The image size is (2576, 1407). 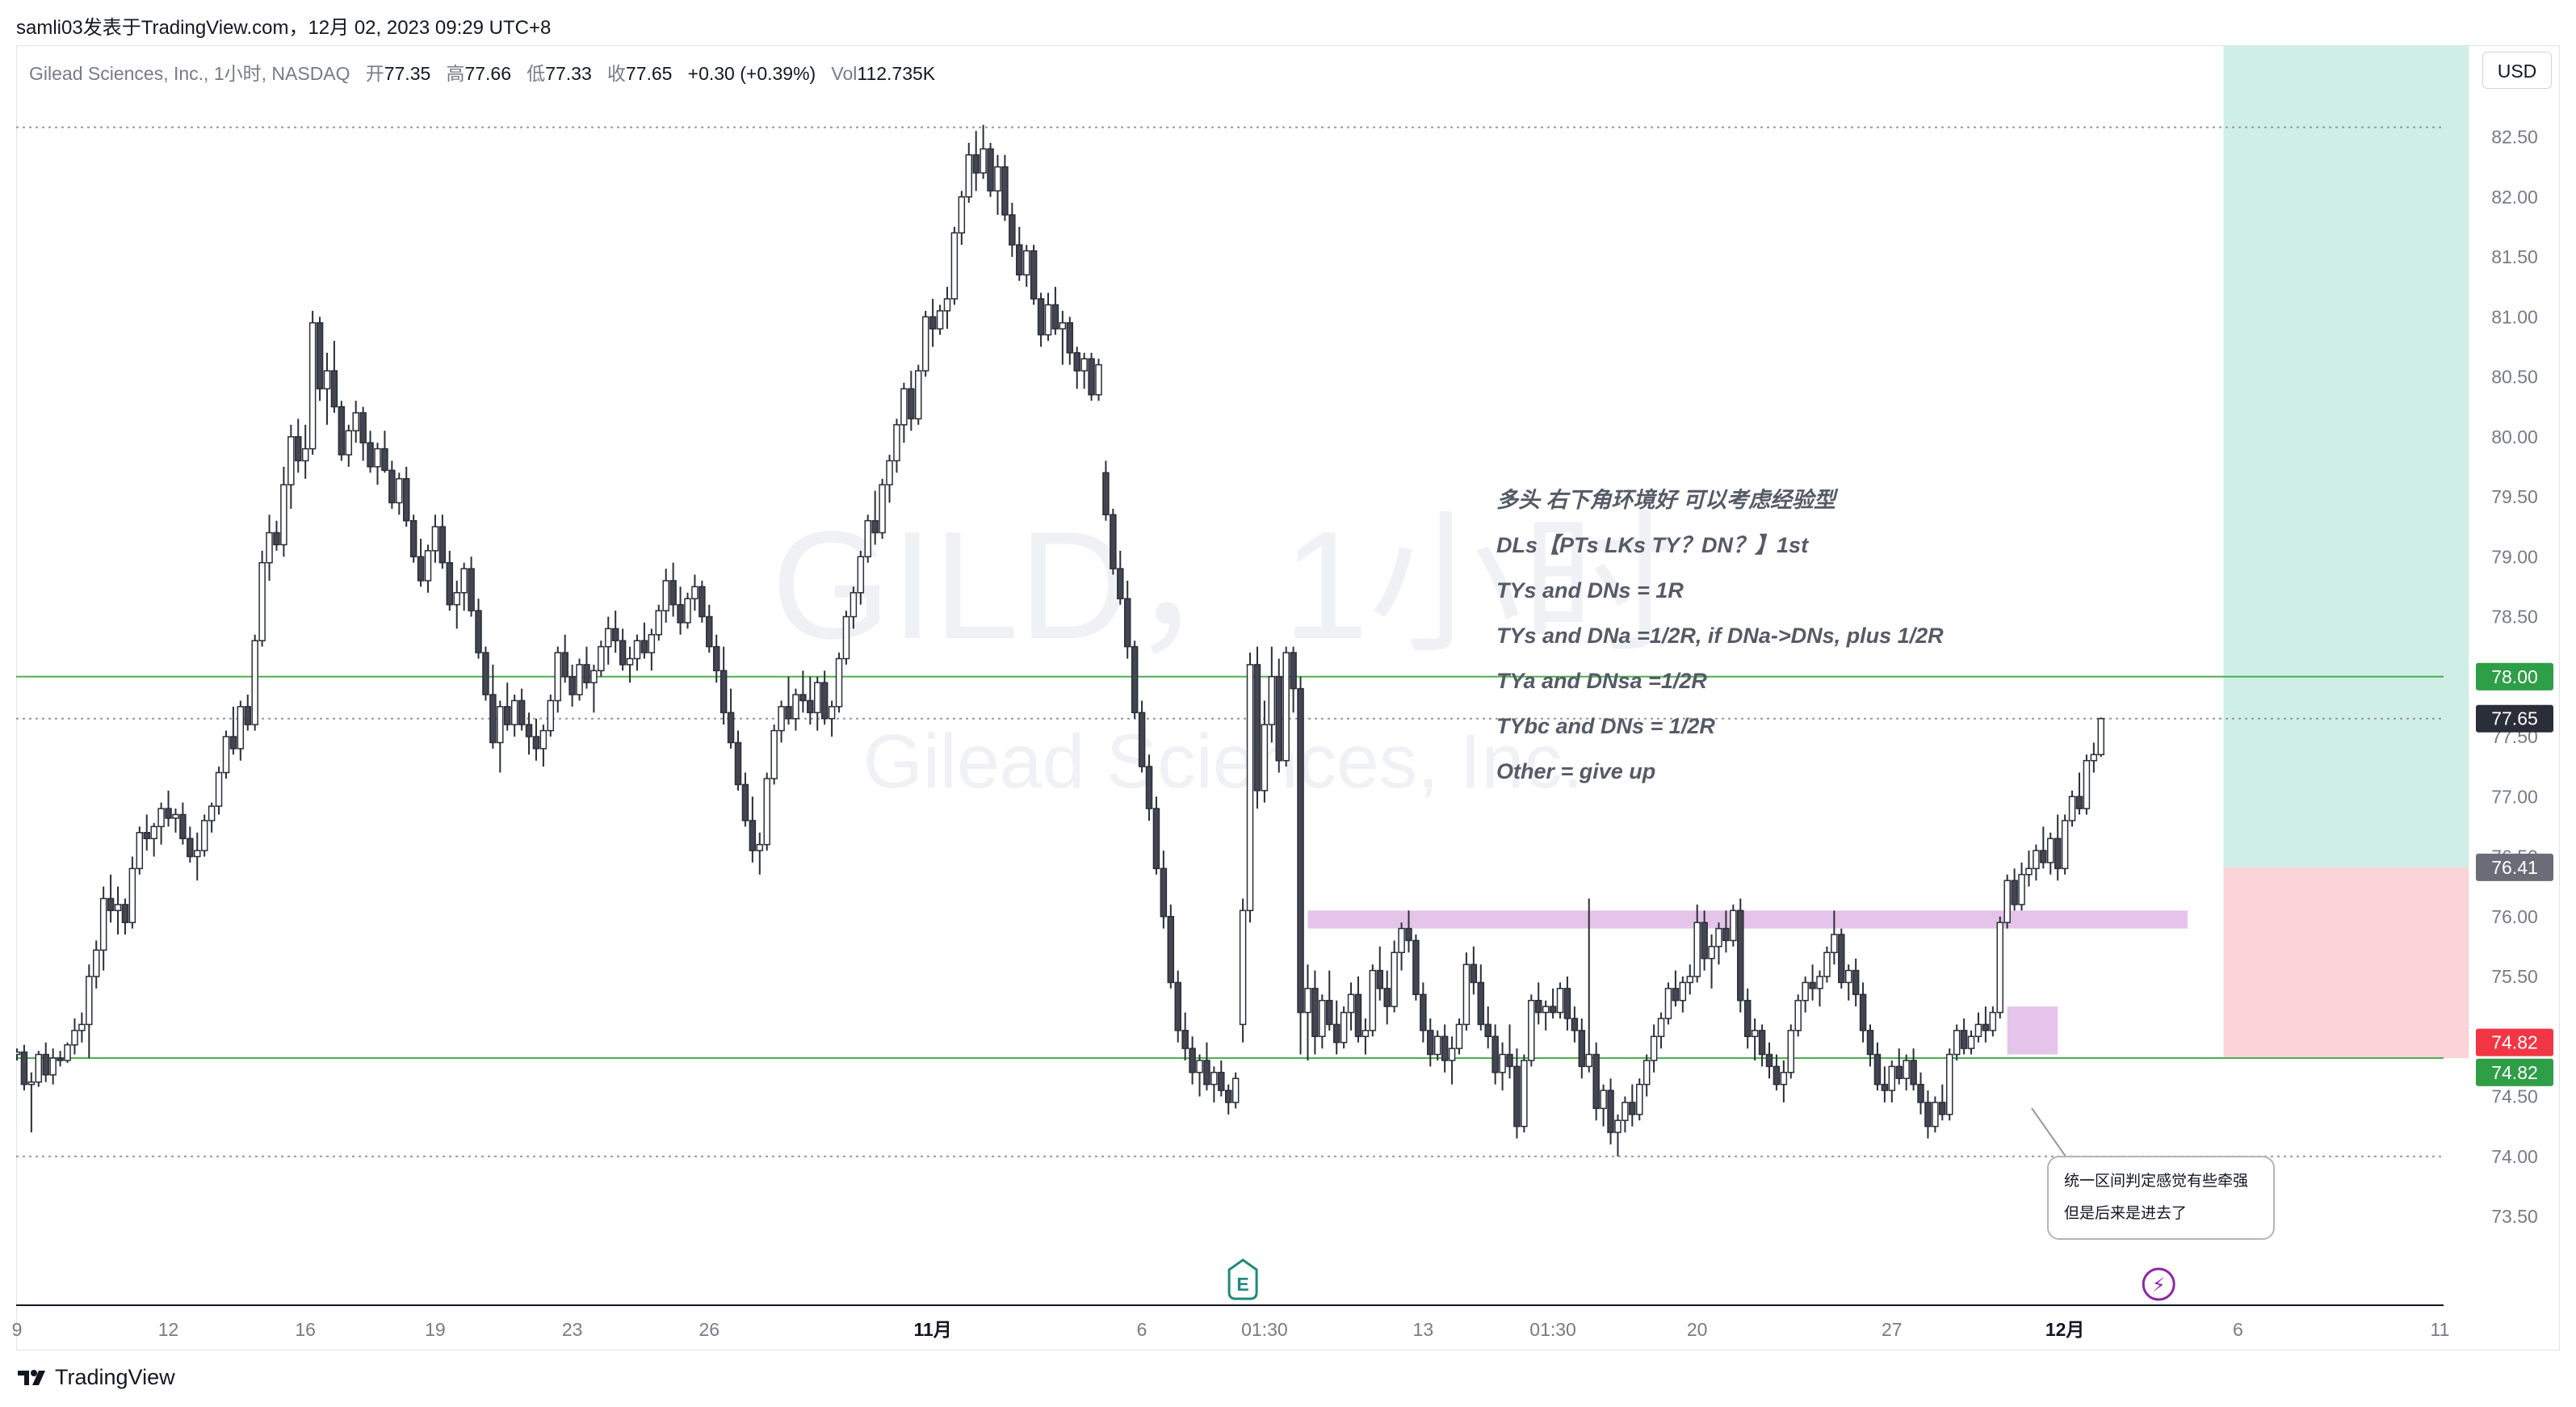 What do you see at coordinates (1652, 545) in the screenshot?
I see `annotation-line-2: DLs【PTs LKs TY？DN？】1st` at bounding box center [1652, 545].